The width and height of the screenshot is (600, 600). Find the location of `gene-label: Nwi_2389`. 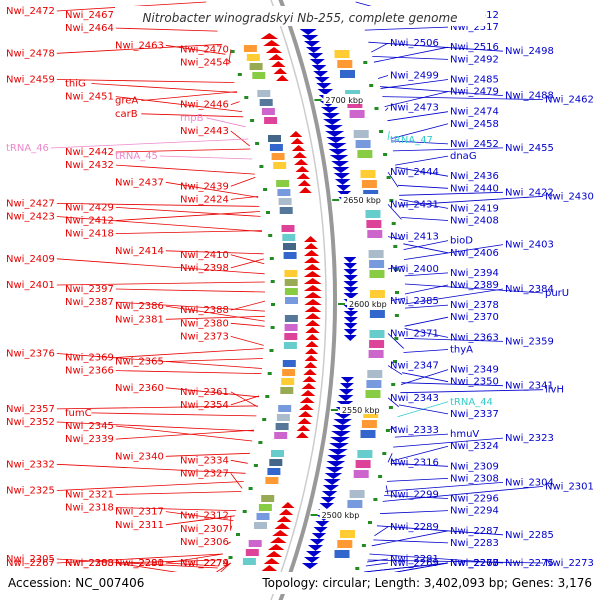

gene-label: Nwi_2389 is located at coordinates (474, 285).